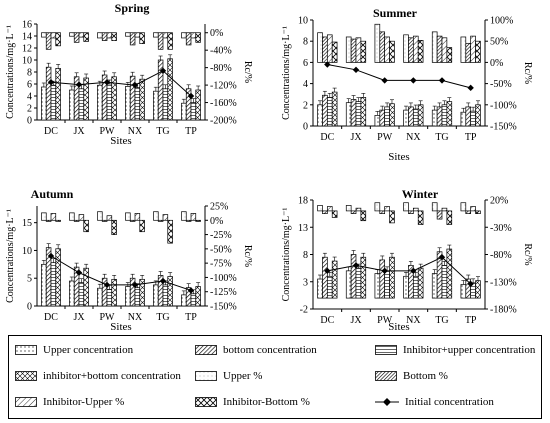 The width and height of the screenshot is (550, 423). I want to click on y-tick-label: 4, so click(29, 97).